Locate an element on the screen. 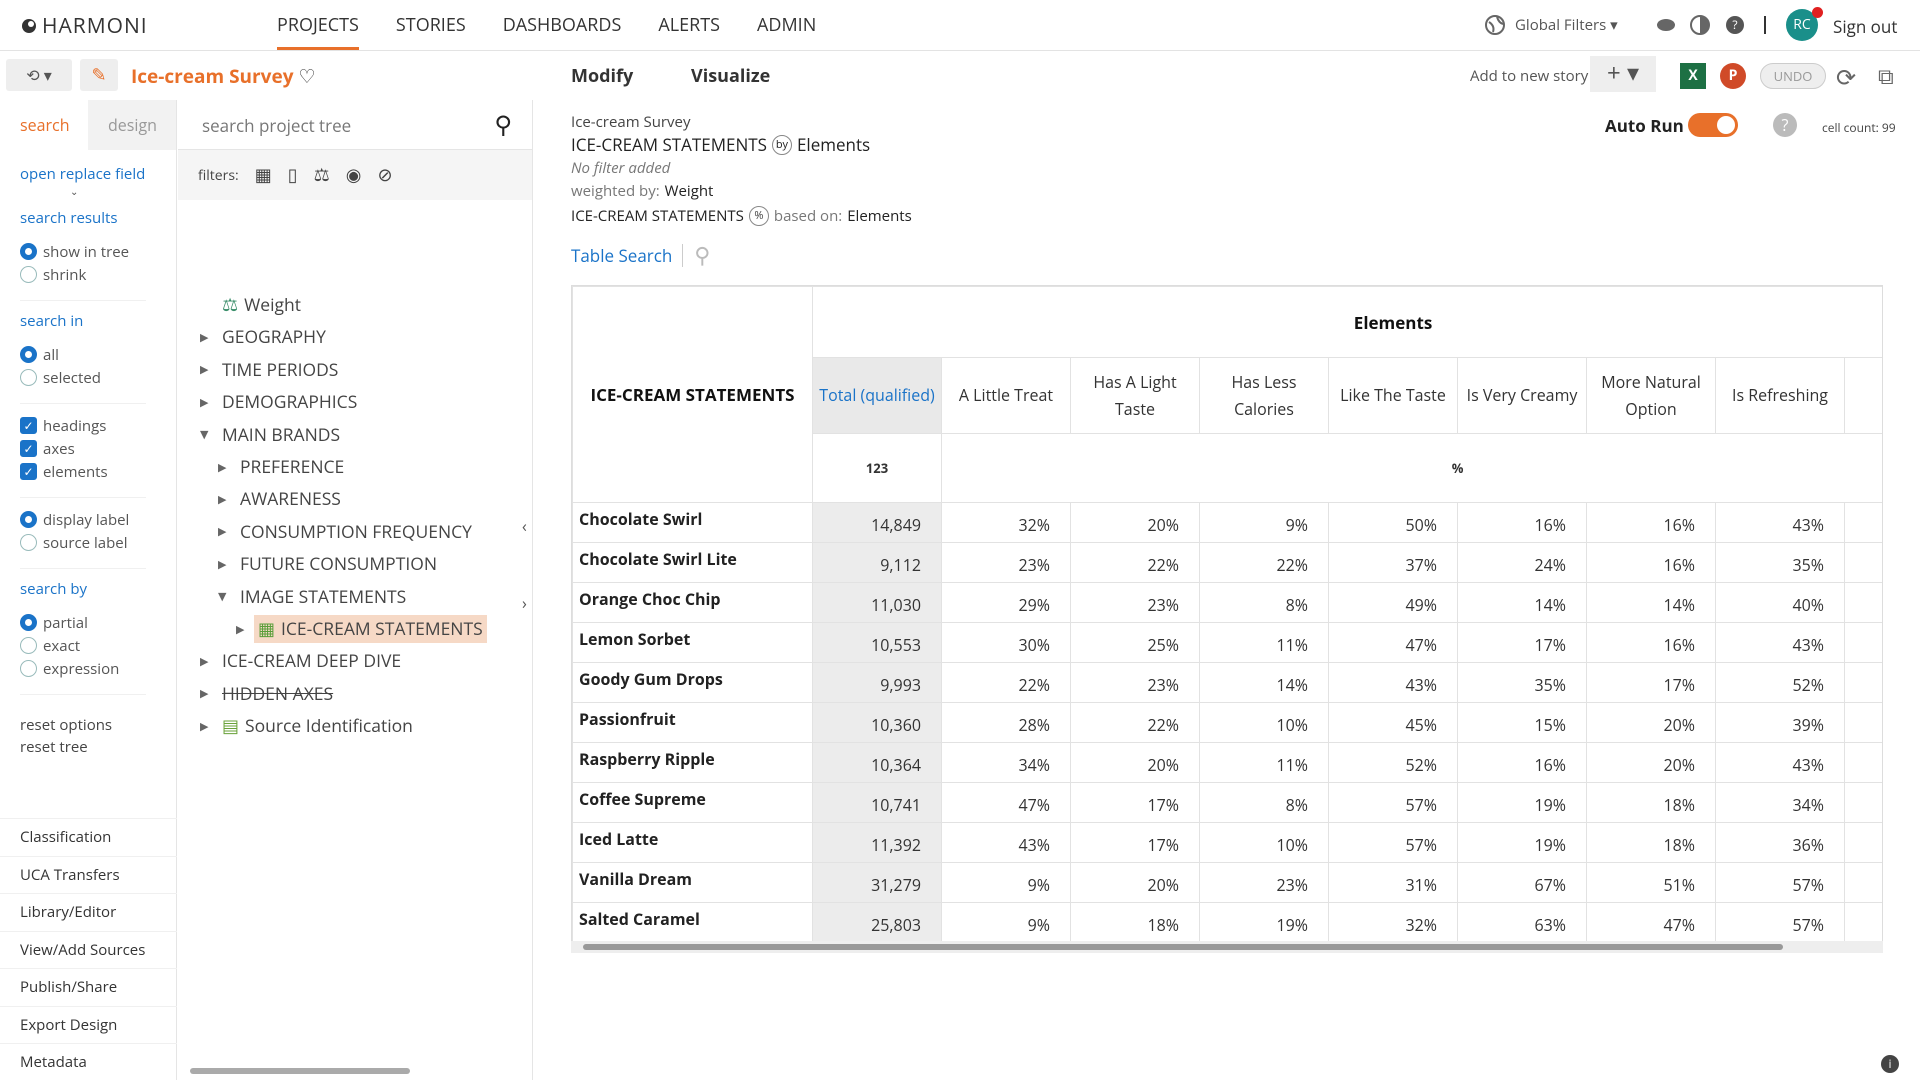 Image resolution: width=1920 pixels, height=1082 pixels. option: exact is located at coordinates (83, 645).